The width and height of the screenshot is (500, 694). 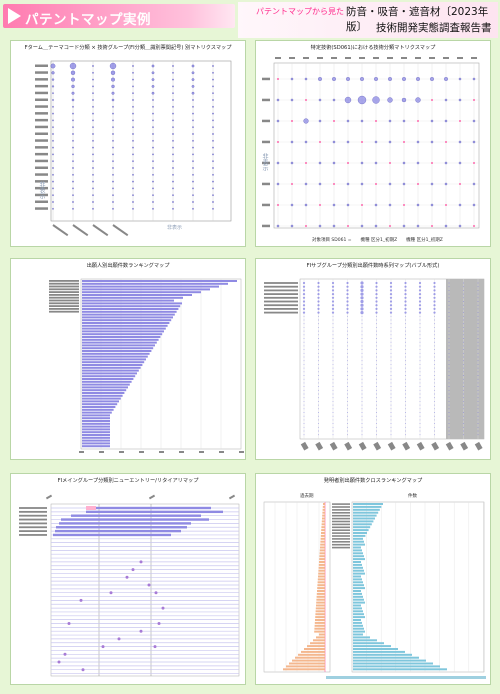 What do you see at coordinates (250, 690) in the screenshot?
I see `page-footer` at bounding box center [250, 690].